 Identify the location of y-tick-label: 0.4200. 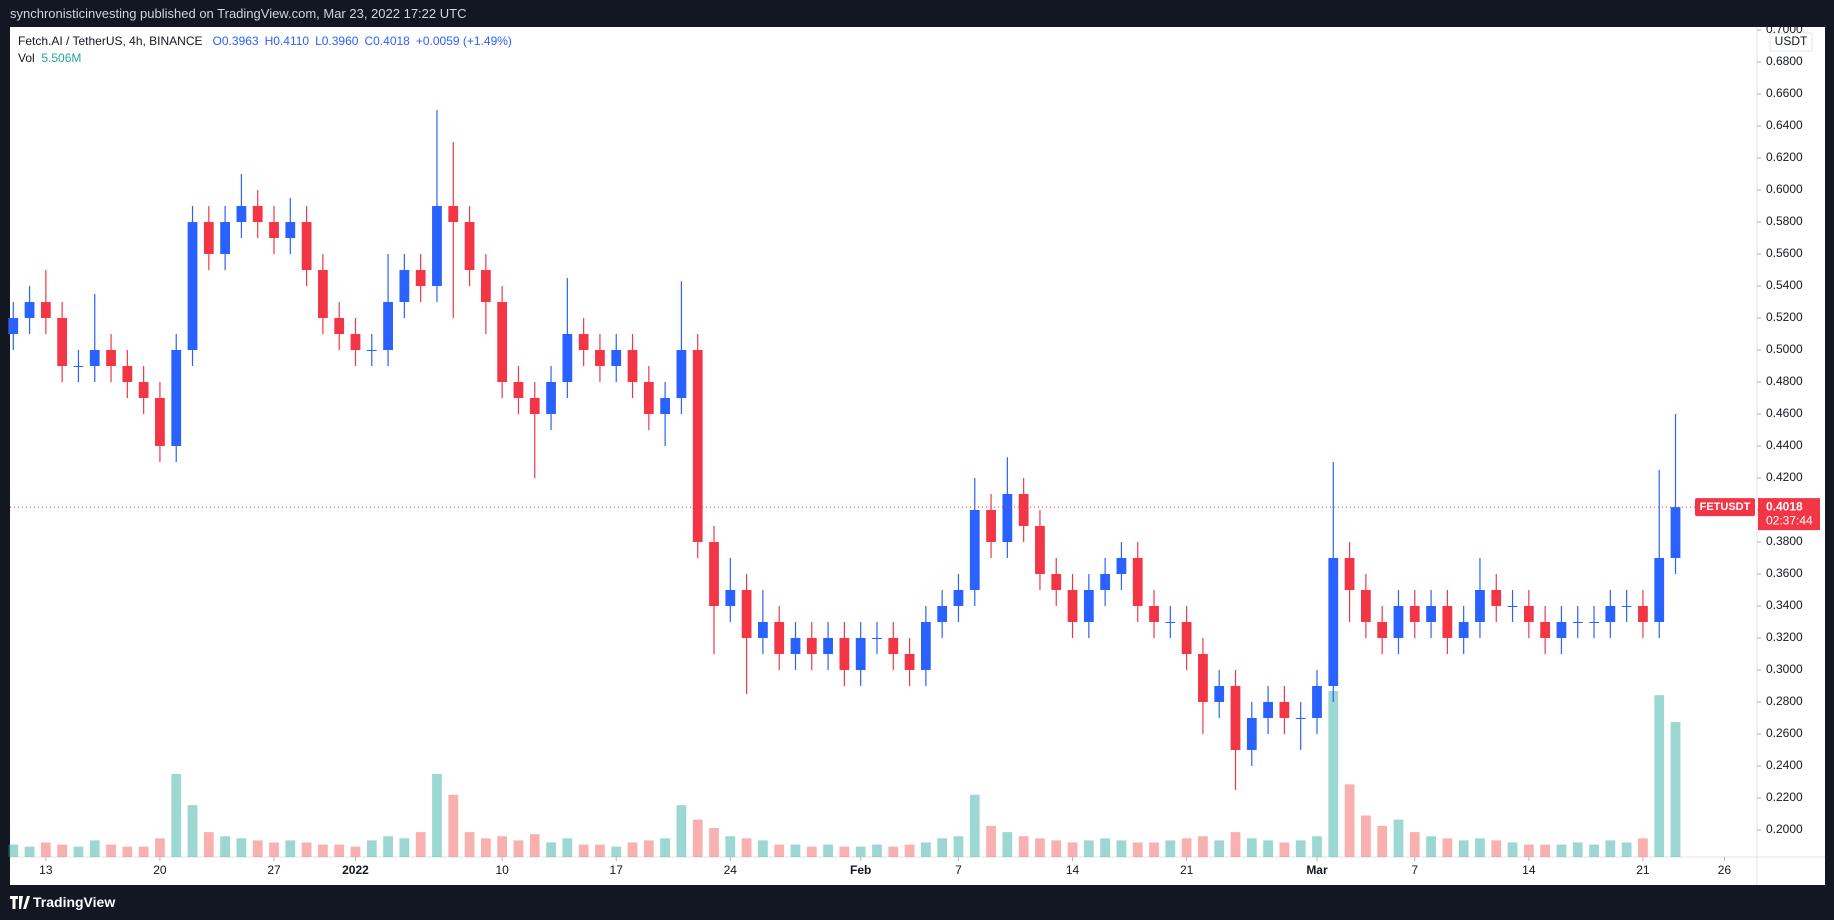
(1784, 477).